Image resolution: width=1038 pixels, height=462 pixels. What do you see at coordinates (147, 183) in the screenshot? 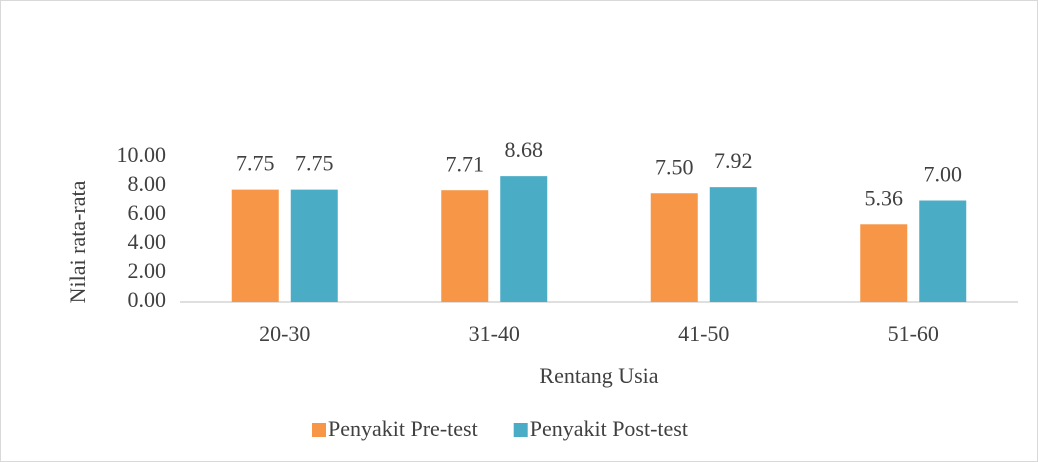
I see `y-tick-label: 8.00` at bounding box center [147, 183].